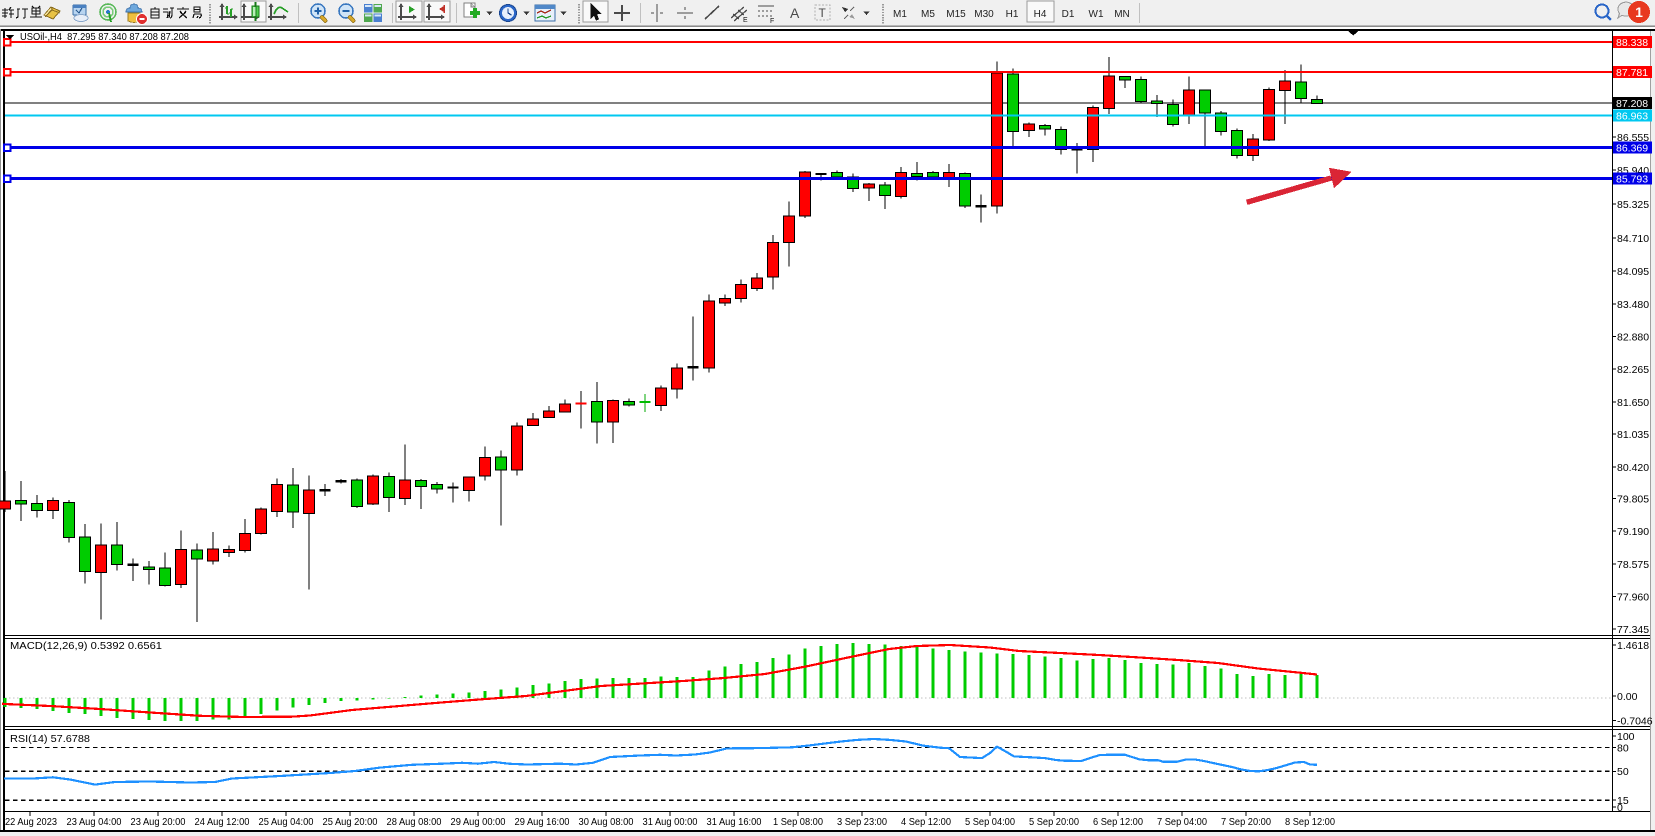 The width and height of the screenshot is (1655, 836). What do you see at coordinates (795, 13) in the screenshot?
I see `svg-text: A` at bounding box center [795, 13].